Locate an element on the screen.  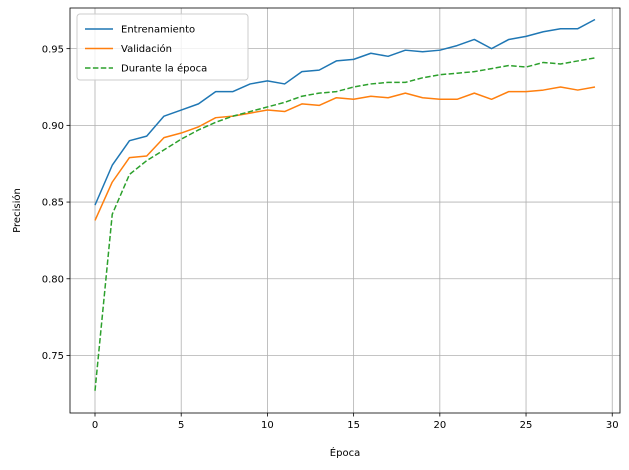
legend-box is located at coordinates (162, 47).